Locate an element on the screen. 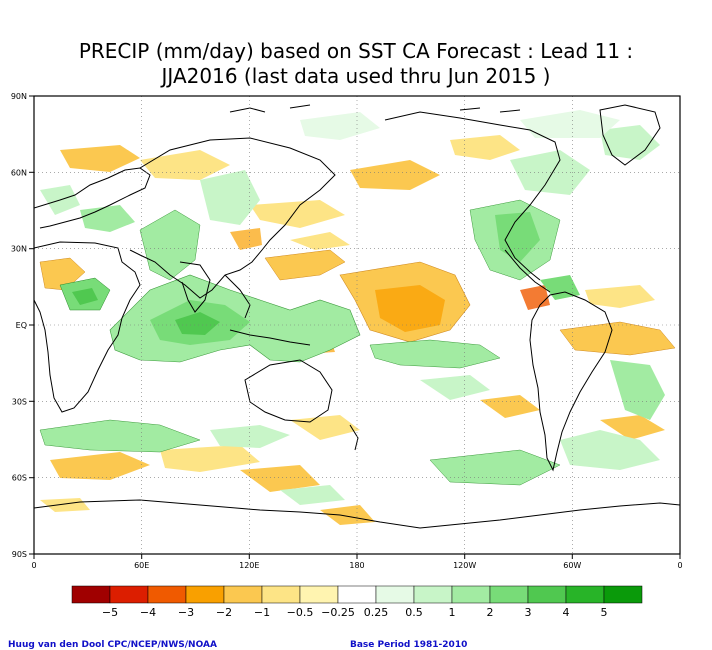 The height and width of the screenshot is (650, 712). lon-label: 120W is located at coordinates (464, 565).